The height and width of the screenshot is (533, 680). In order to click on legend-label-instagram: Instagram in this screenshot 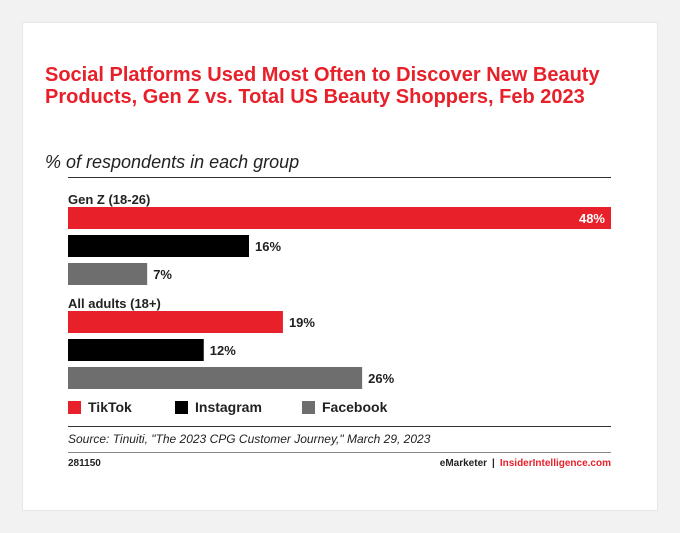, I will do `click(228, 407)`.